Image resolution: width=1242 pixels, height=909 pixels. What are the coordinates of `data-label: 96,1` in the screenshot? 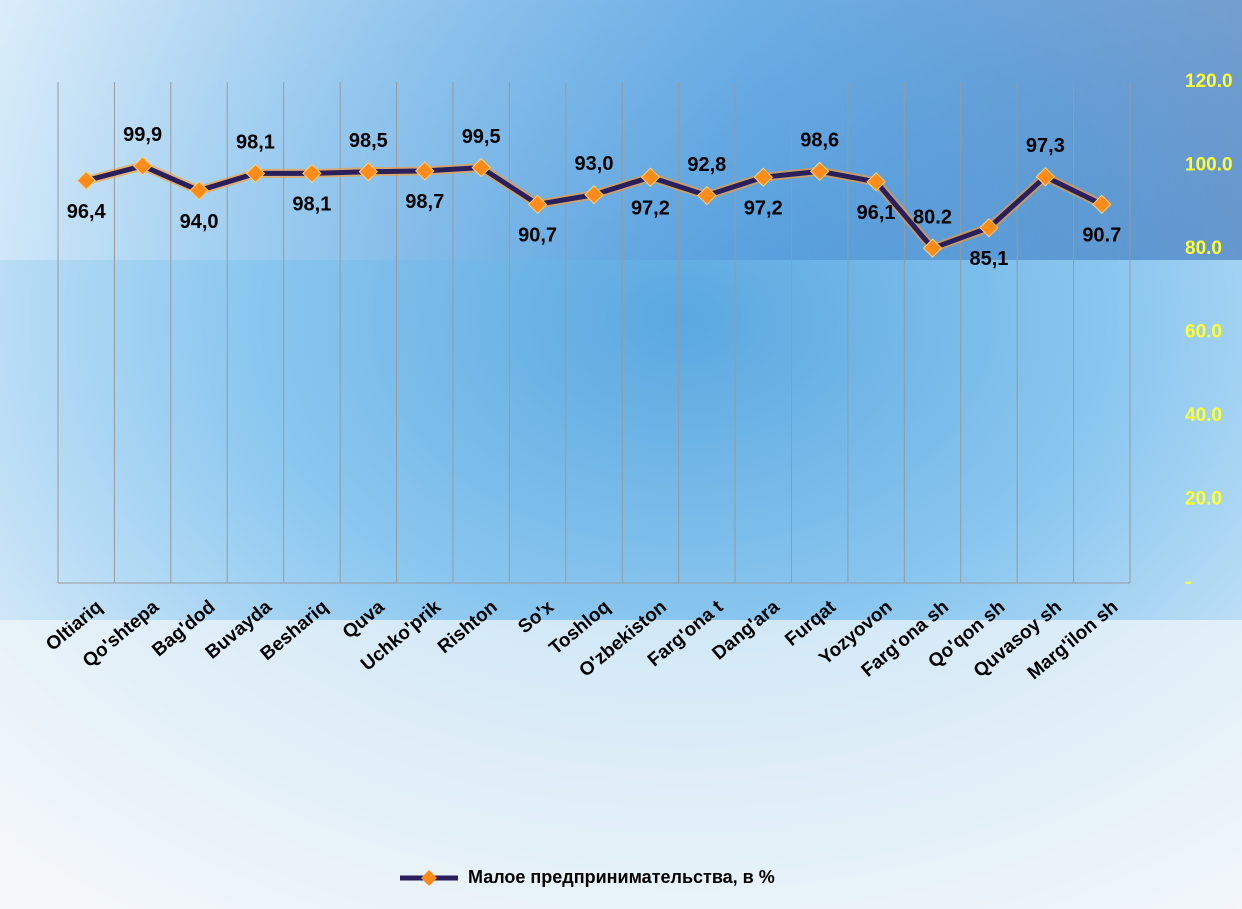 It's located at (876, 213).